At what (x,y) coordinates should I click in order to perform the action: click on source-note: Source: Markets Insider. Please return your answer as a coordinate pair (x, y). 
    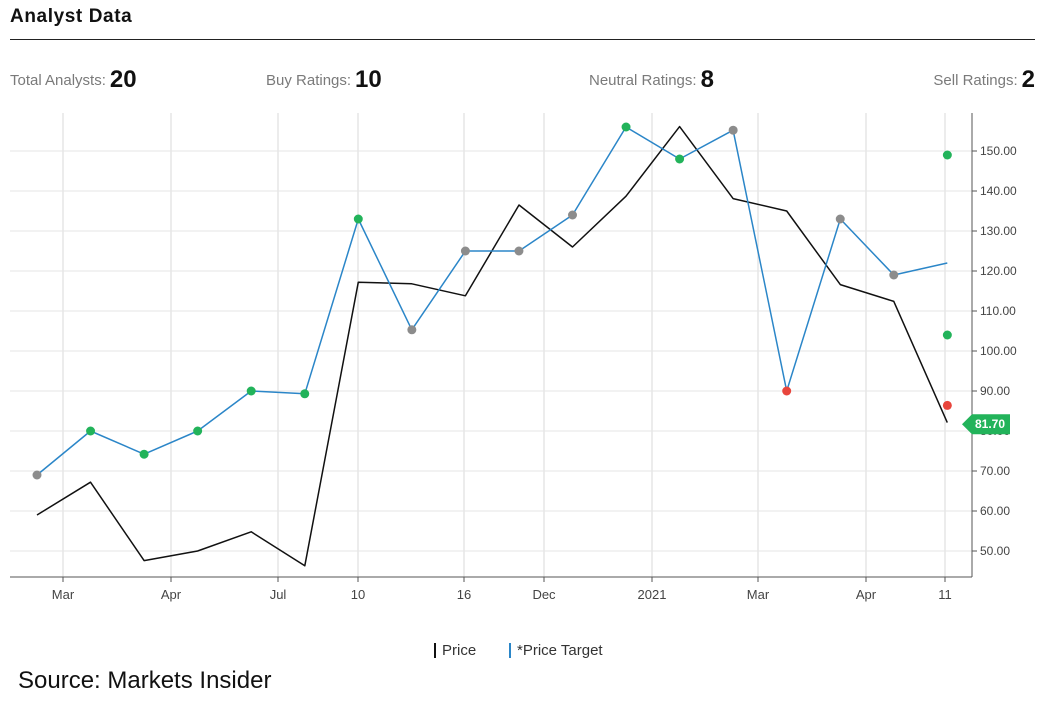
    Looking at the image, I should click on (145, 680).